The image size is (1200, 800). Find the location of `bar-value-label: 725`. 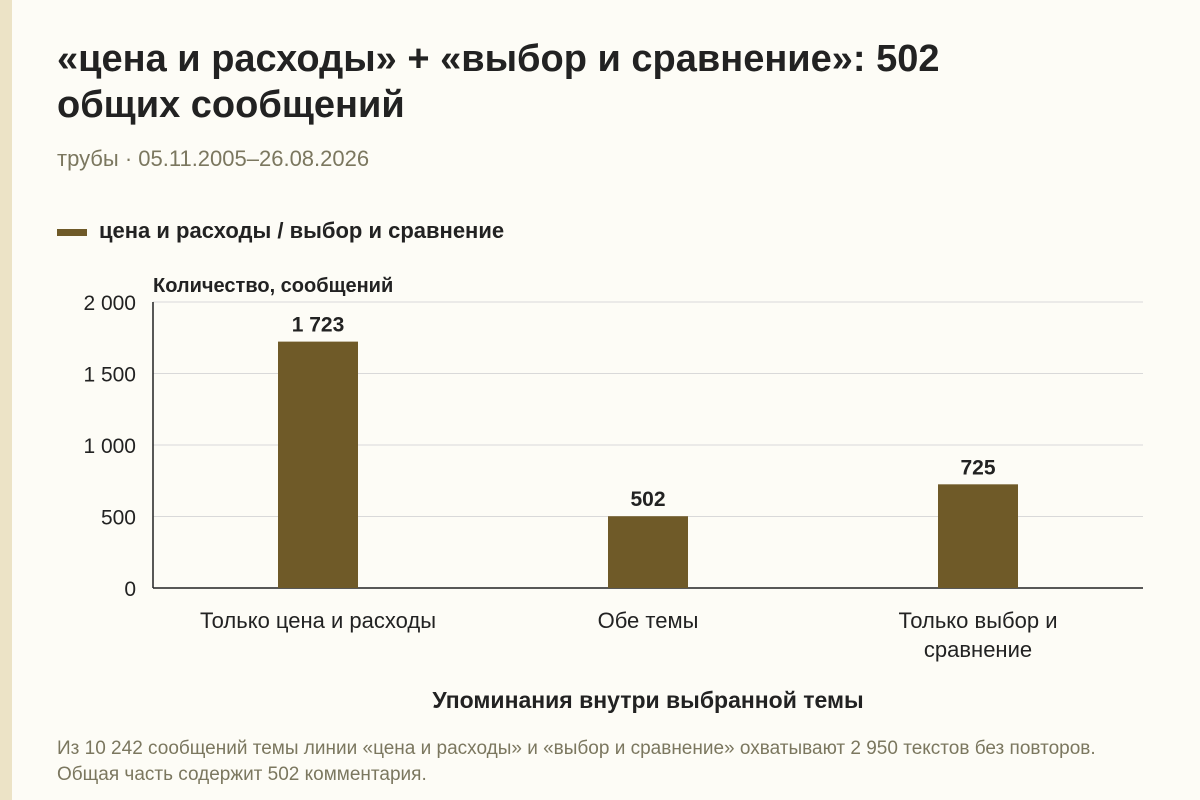

bar-value-label: 725 is located at coordinates (977, 467).